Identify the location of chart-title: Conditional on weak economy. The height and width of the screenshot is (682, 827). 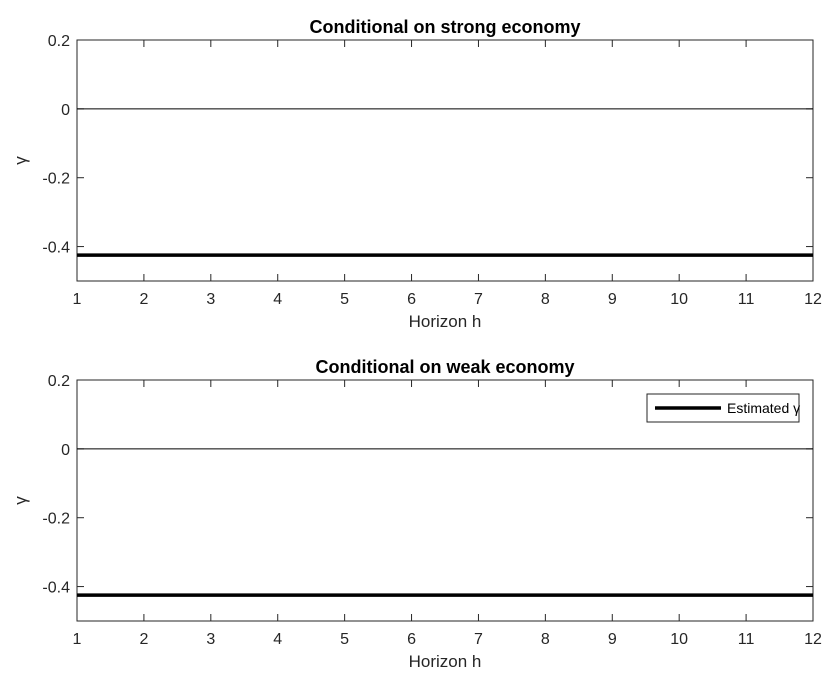
(444, 367).